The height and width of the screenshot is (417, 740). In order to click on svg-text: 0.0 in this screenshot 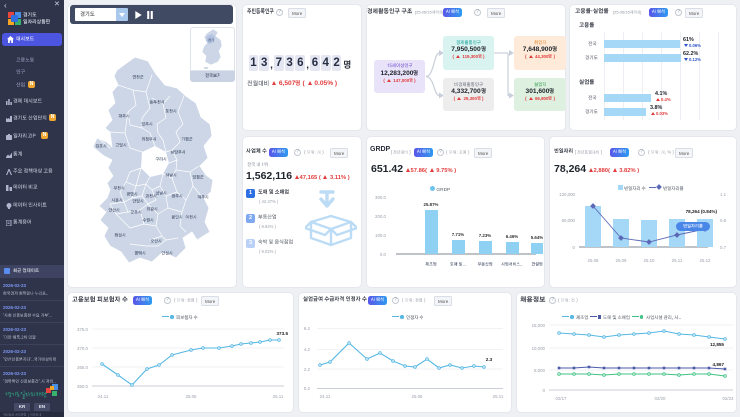, I will do `click(383, 254)`.